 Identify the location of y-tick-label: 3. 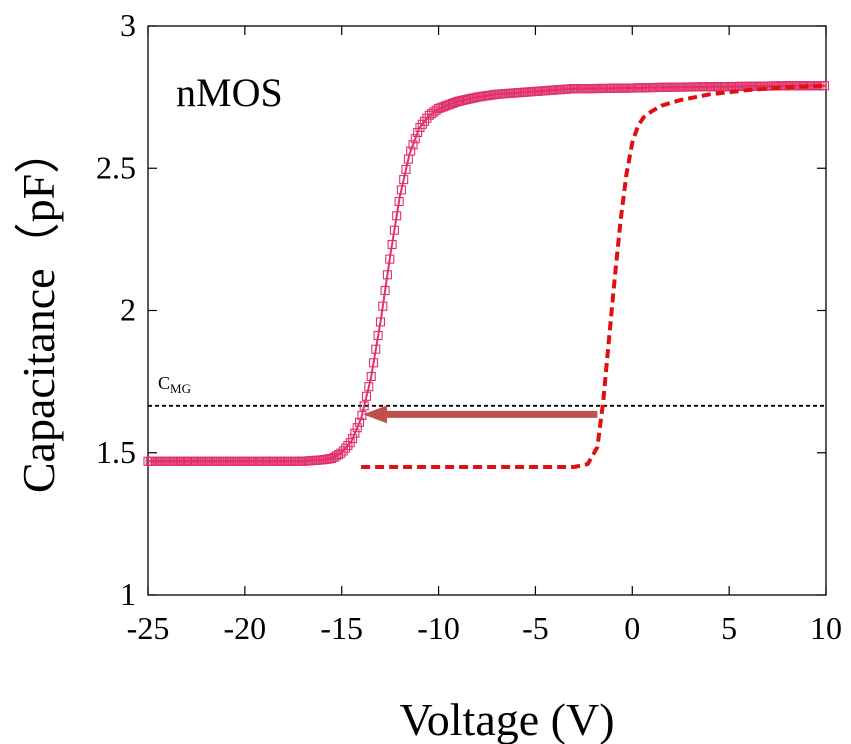
(128, 25).